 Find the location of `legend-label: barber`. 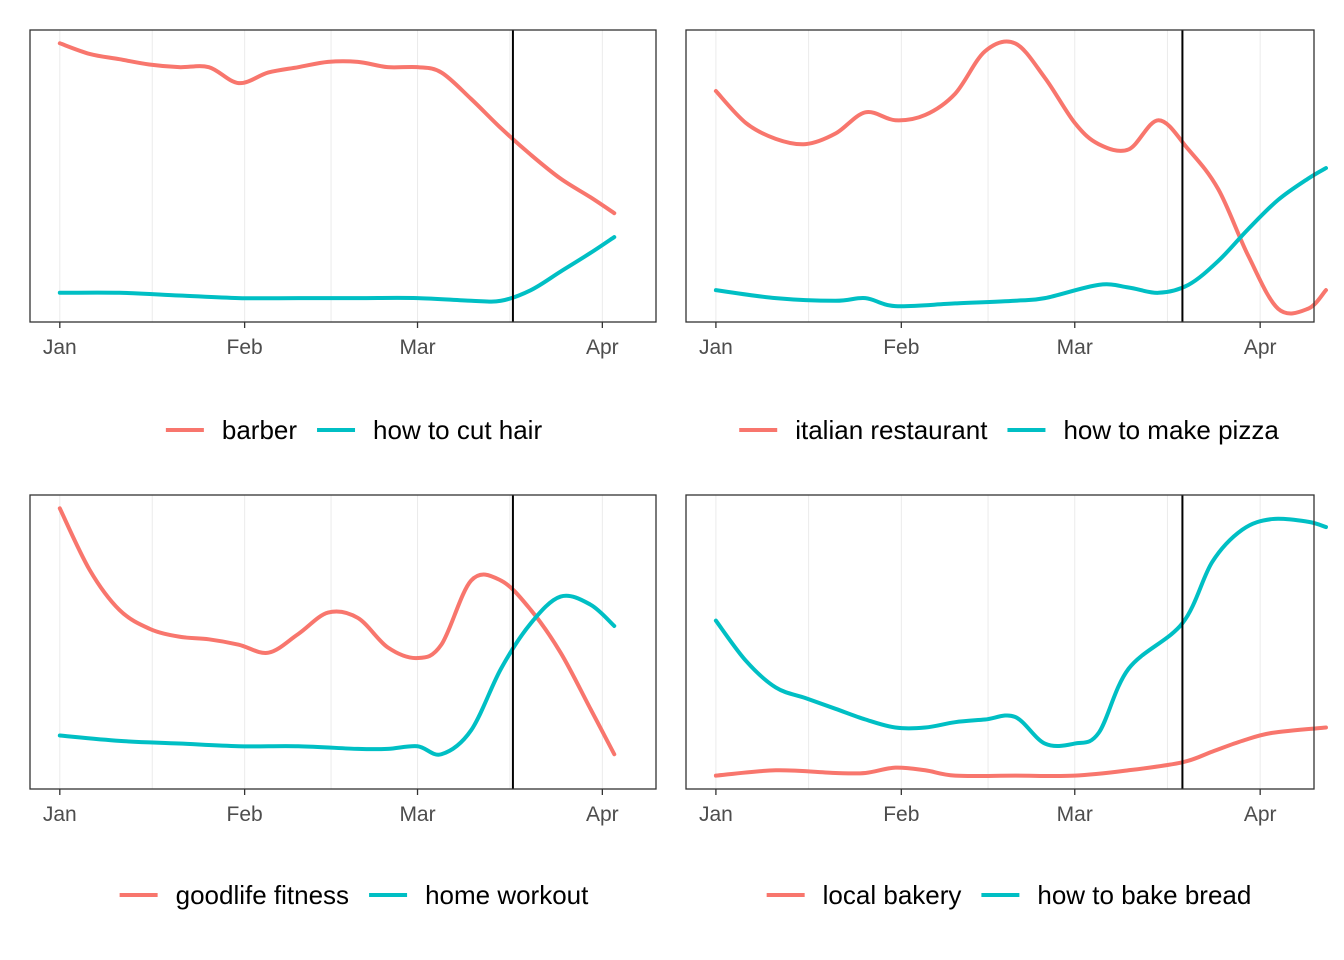

legend-label: barber is located at coordinates (259, 430).